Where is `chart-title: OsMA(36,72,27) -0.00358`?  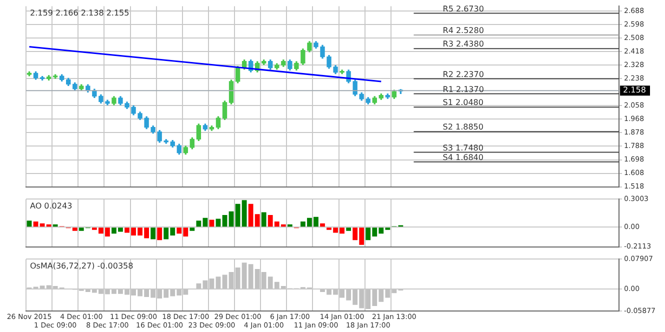
chart-title: OsMA(36,72,27) -0.00358 is located at coordinates (82, 265).